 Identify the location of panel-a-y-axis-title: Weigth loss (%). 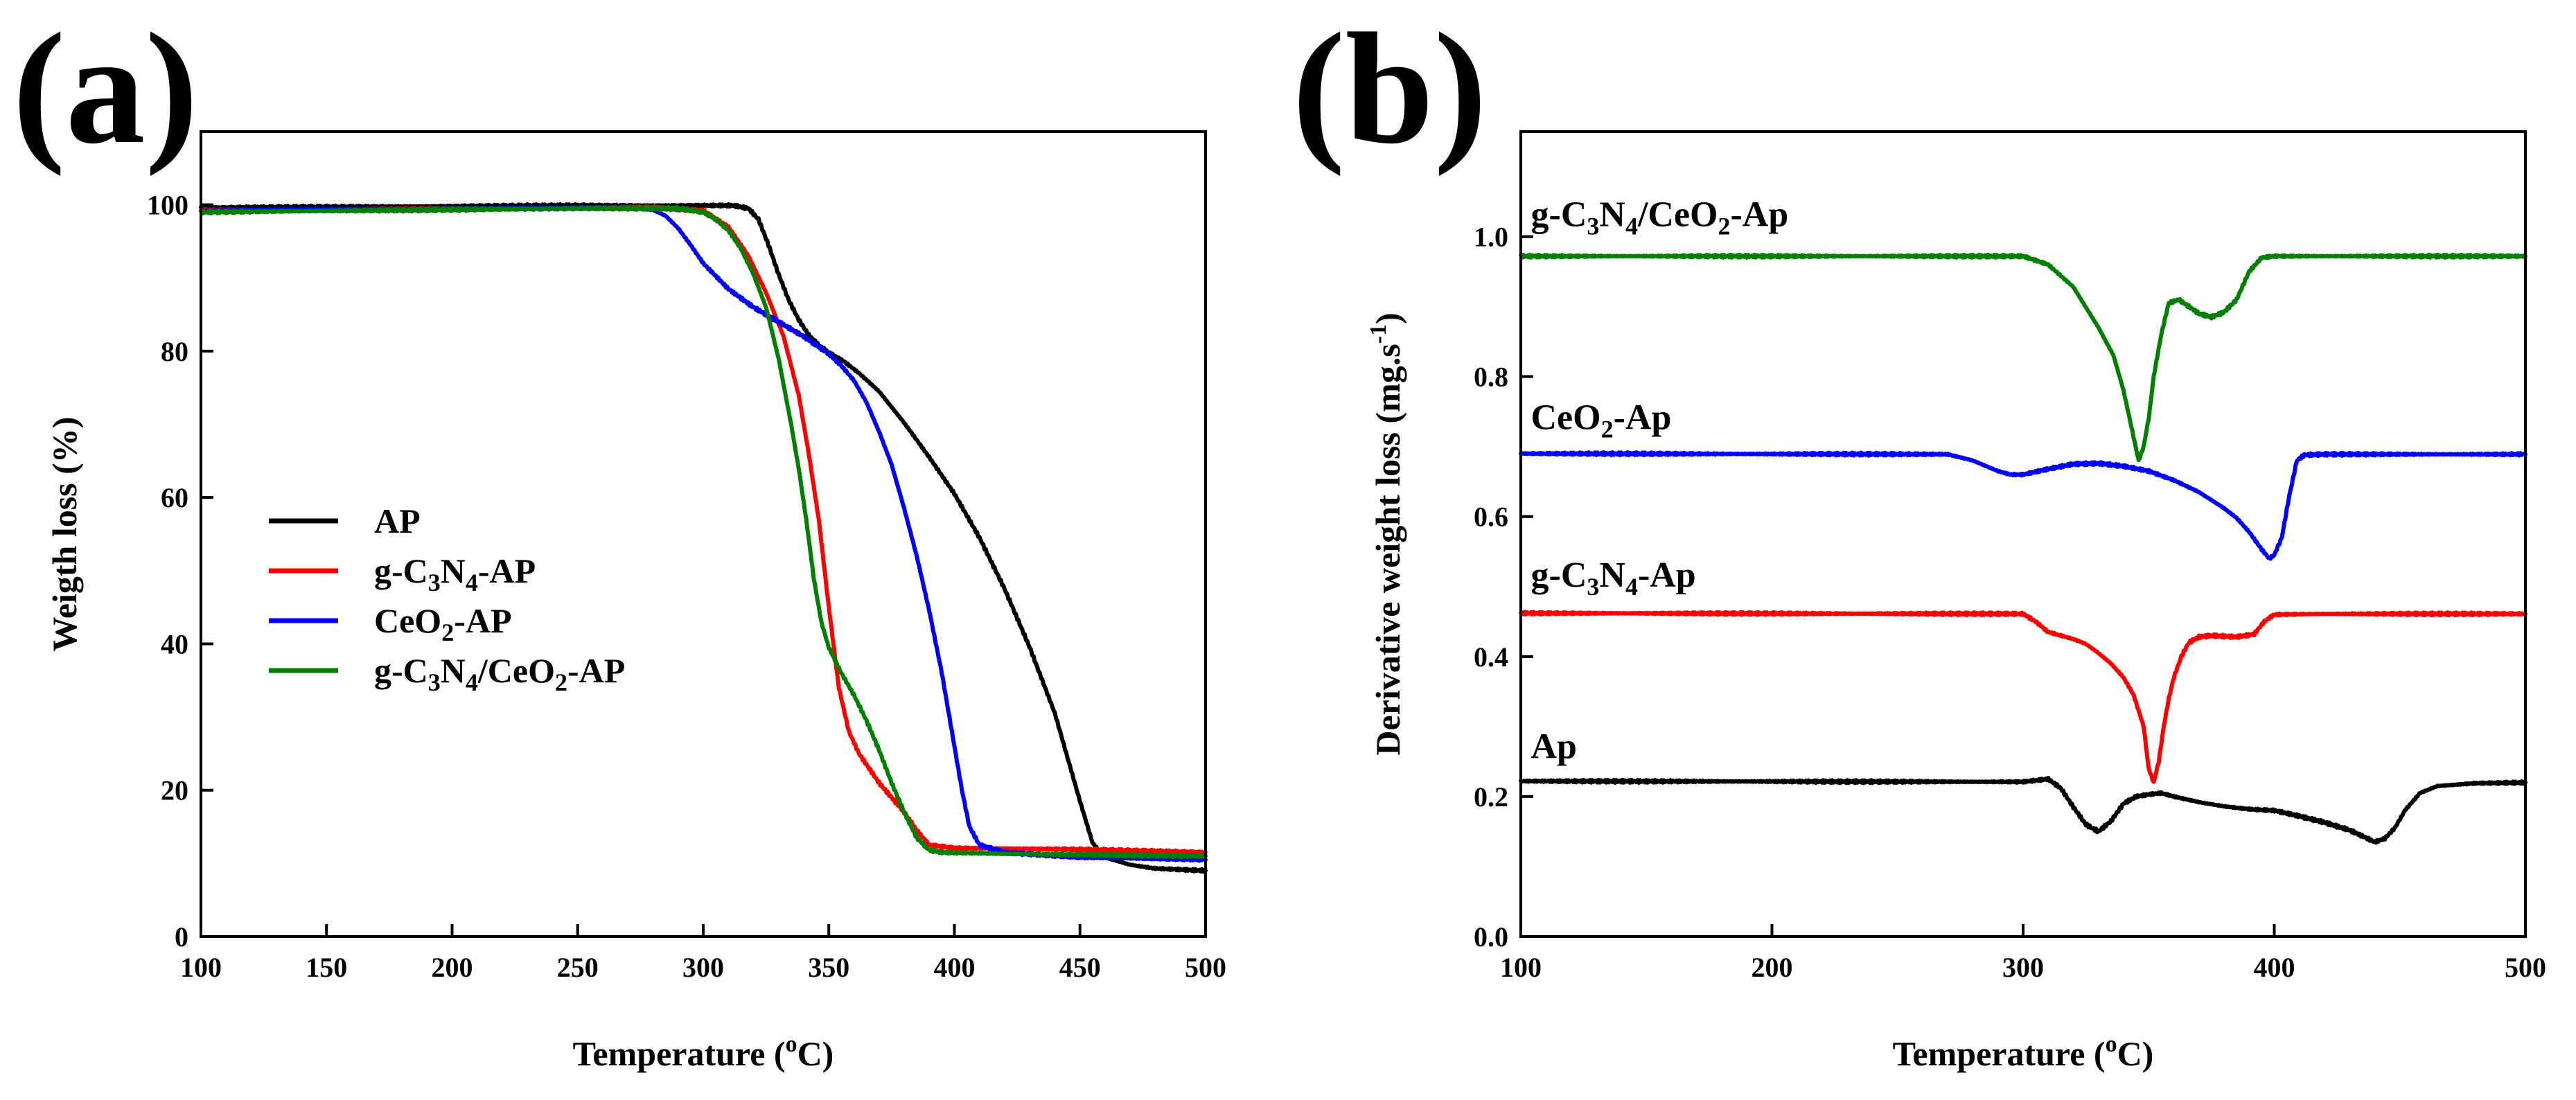
(64, 534).